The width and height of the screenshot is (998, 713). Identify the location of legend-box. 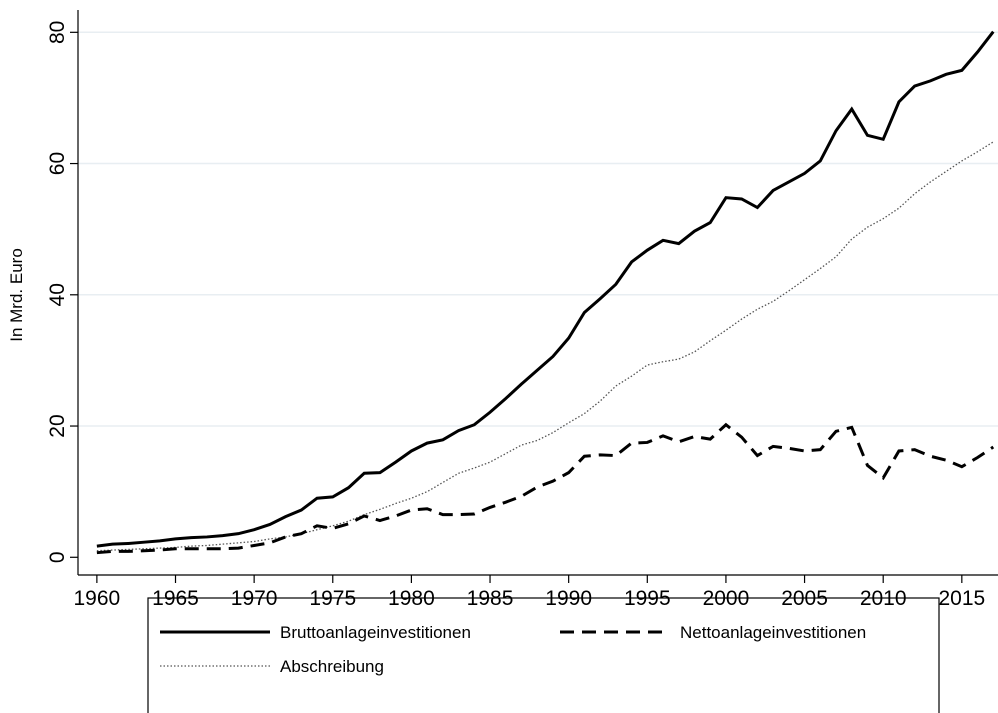
(543, 655).